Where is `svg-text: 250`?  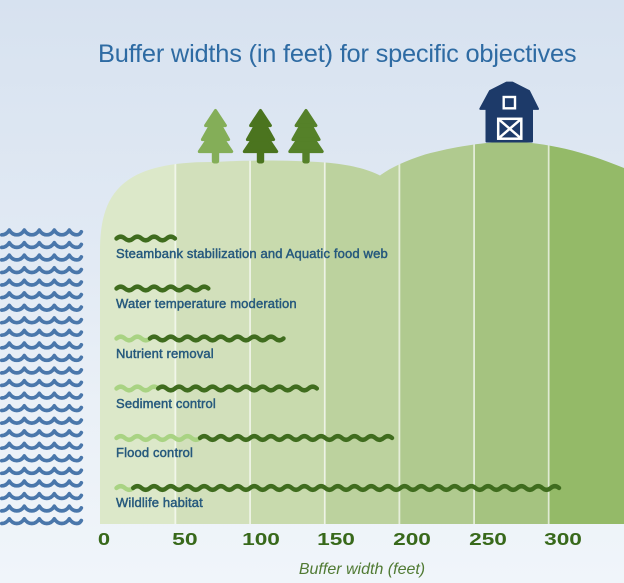
svg-text: 250 is located at coordinates (488, 539).